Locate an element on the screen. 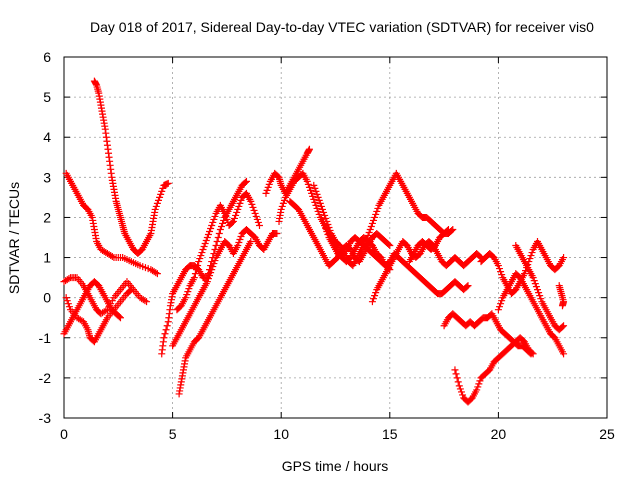 Image resolution: width=640 pixels, height=480 pixels. y-tick-label: 5 is located at coordinates (47, 97).